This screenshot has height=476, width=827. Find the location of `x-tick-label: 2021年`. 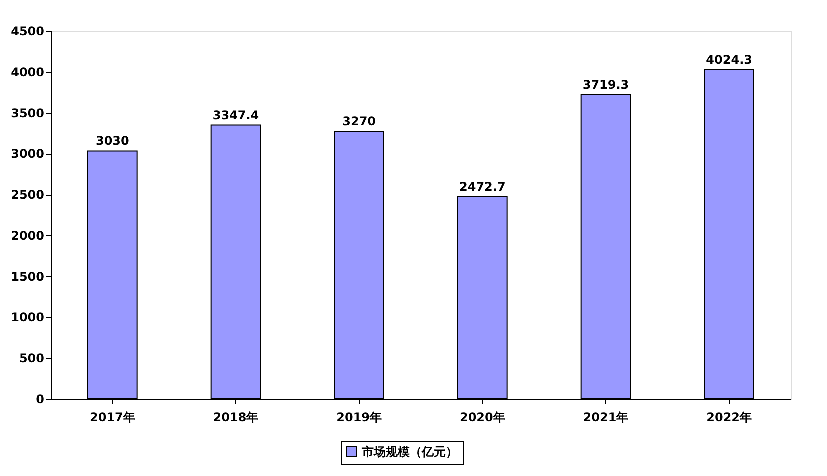

x-tick-label: 2021年 is located at coordinates (606, 417).